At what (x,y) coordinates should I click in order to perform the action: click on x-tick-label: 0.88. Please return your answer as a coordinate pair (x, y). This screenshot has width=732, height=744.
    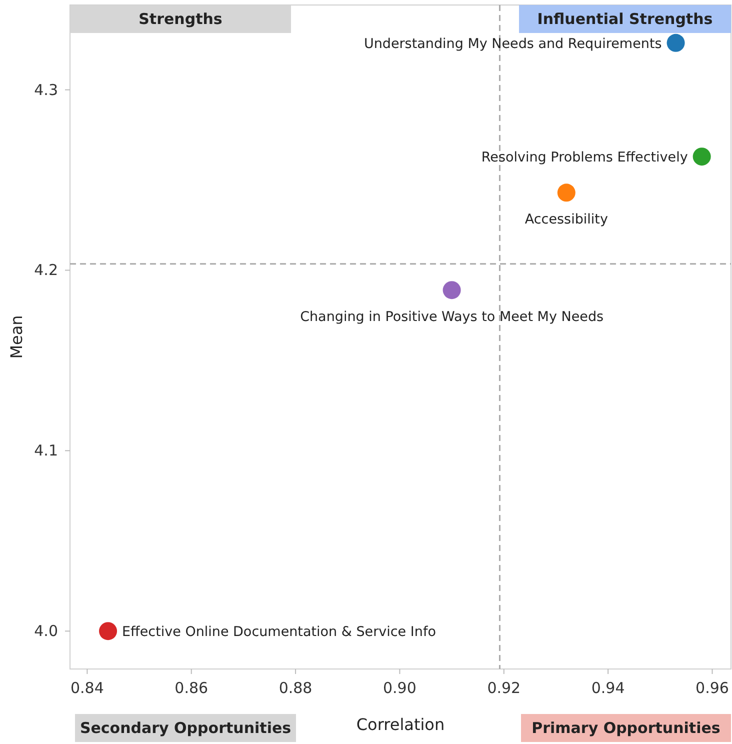
    Looking at the image, I should click on (295, 688).